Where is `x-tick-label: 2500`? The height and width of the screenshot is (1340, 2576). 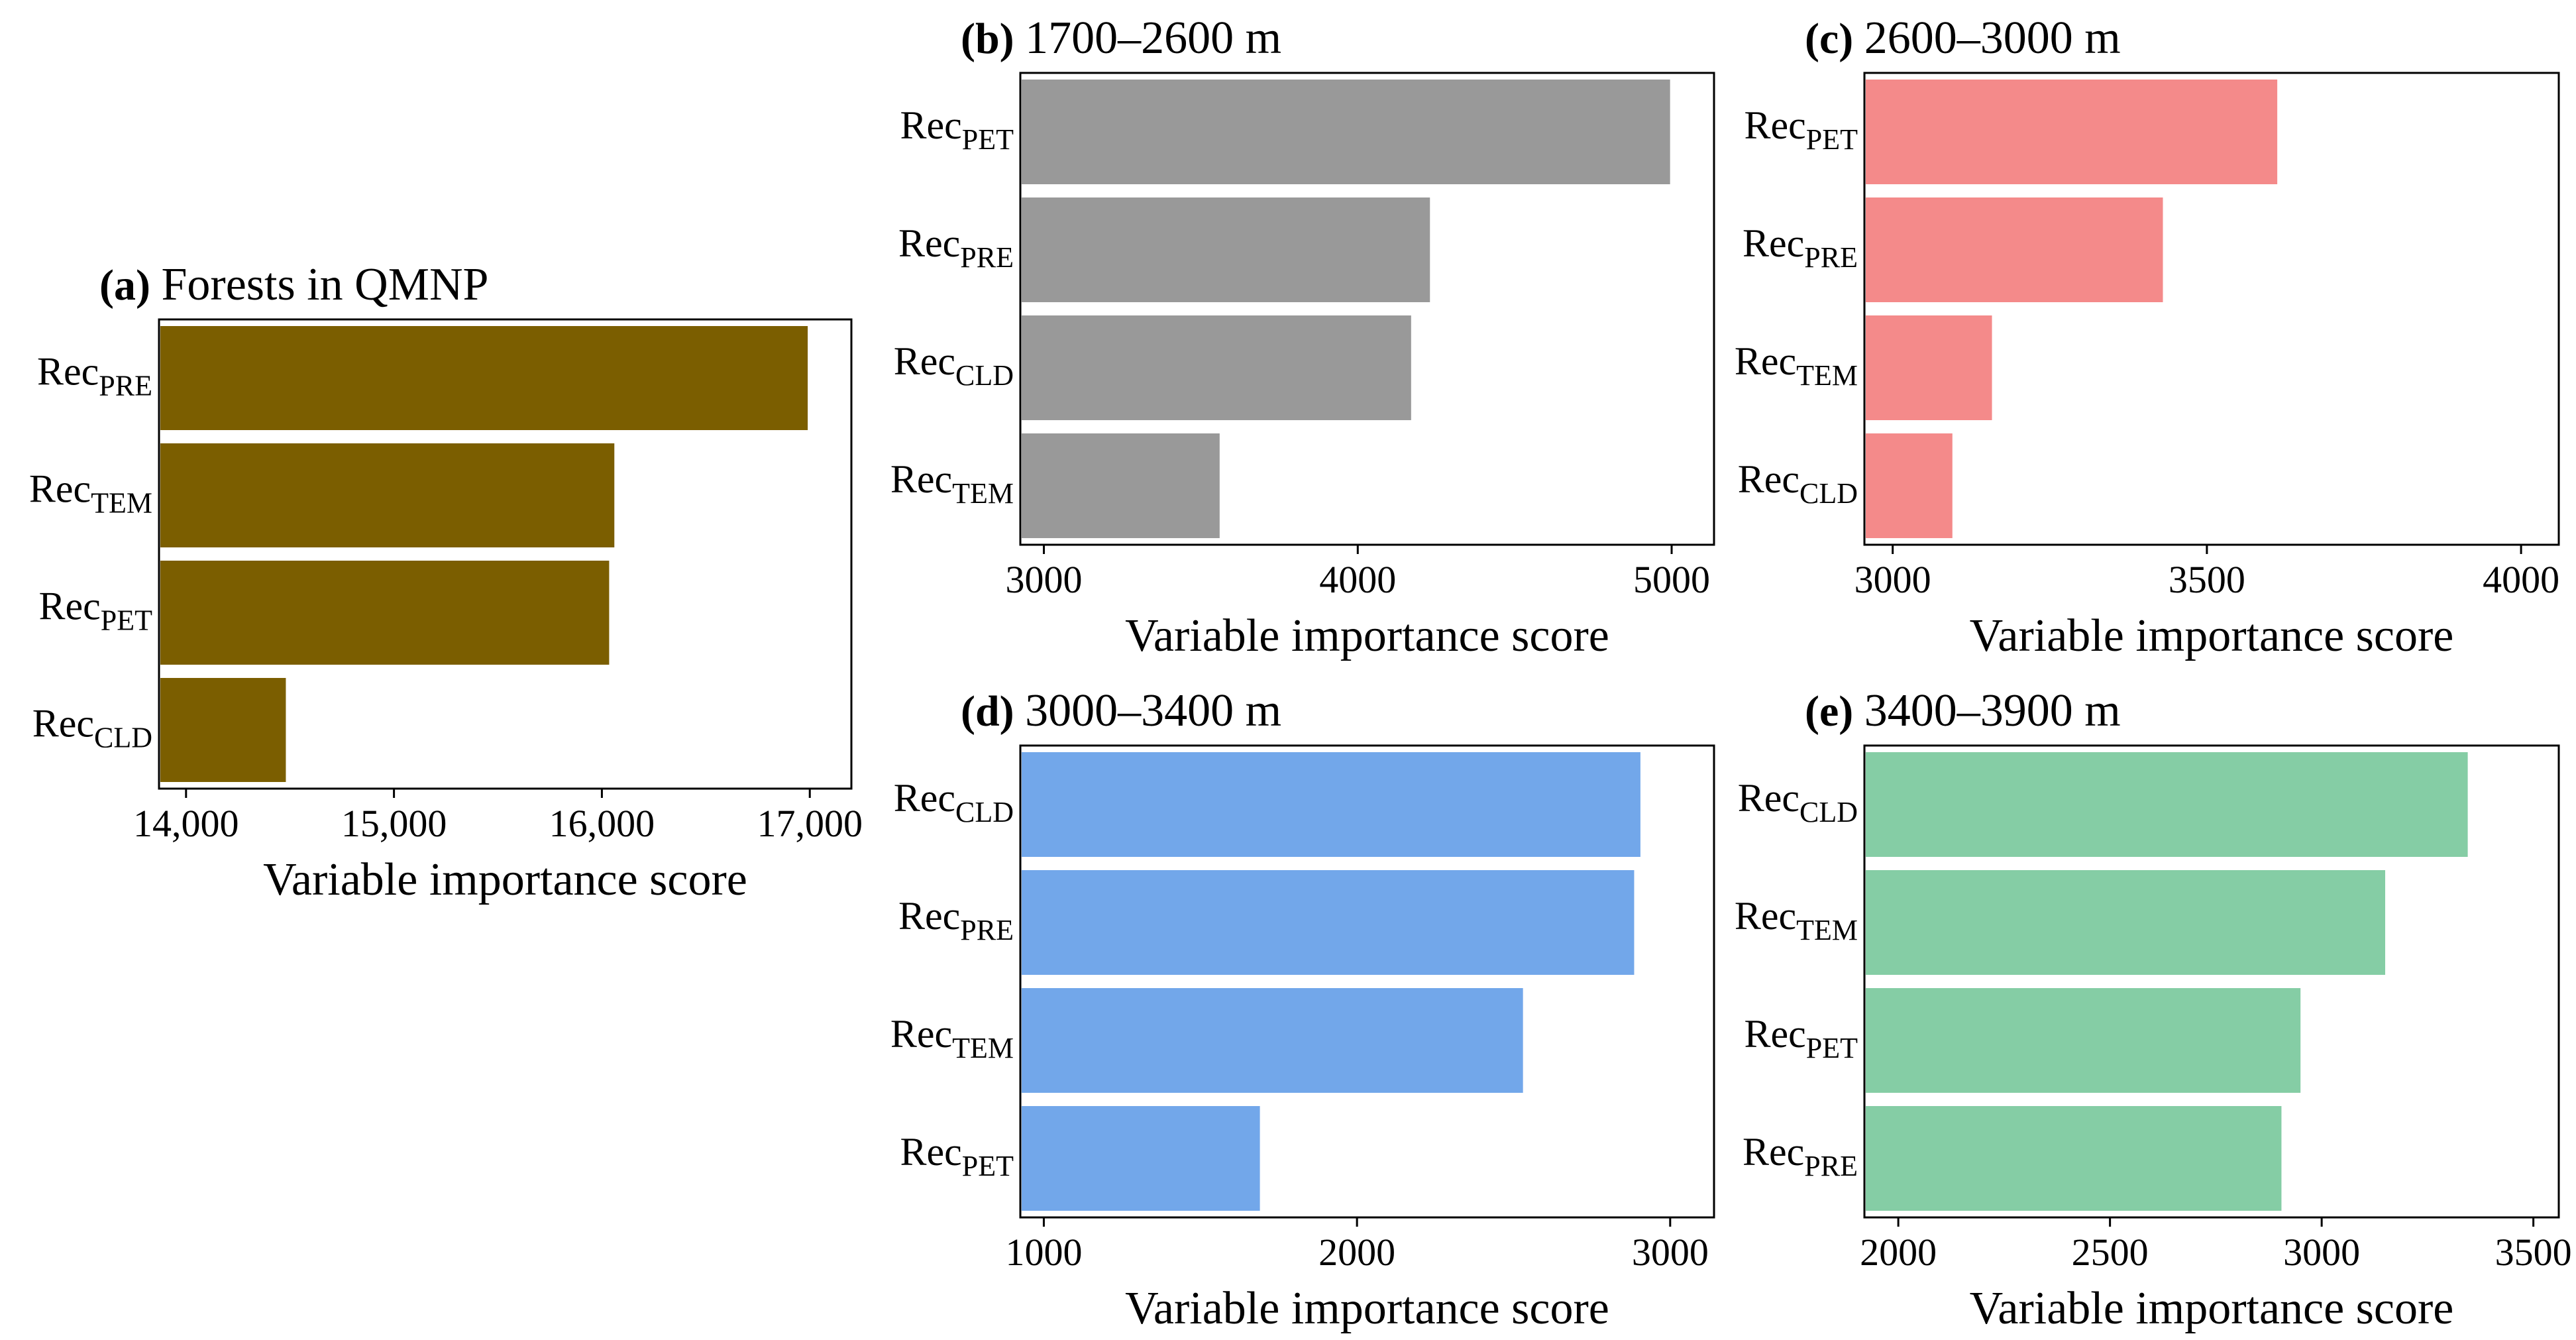
x-tick-label: 2500 is located at coordinates (2110, 1252).